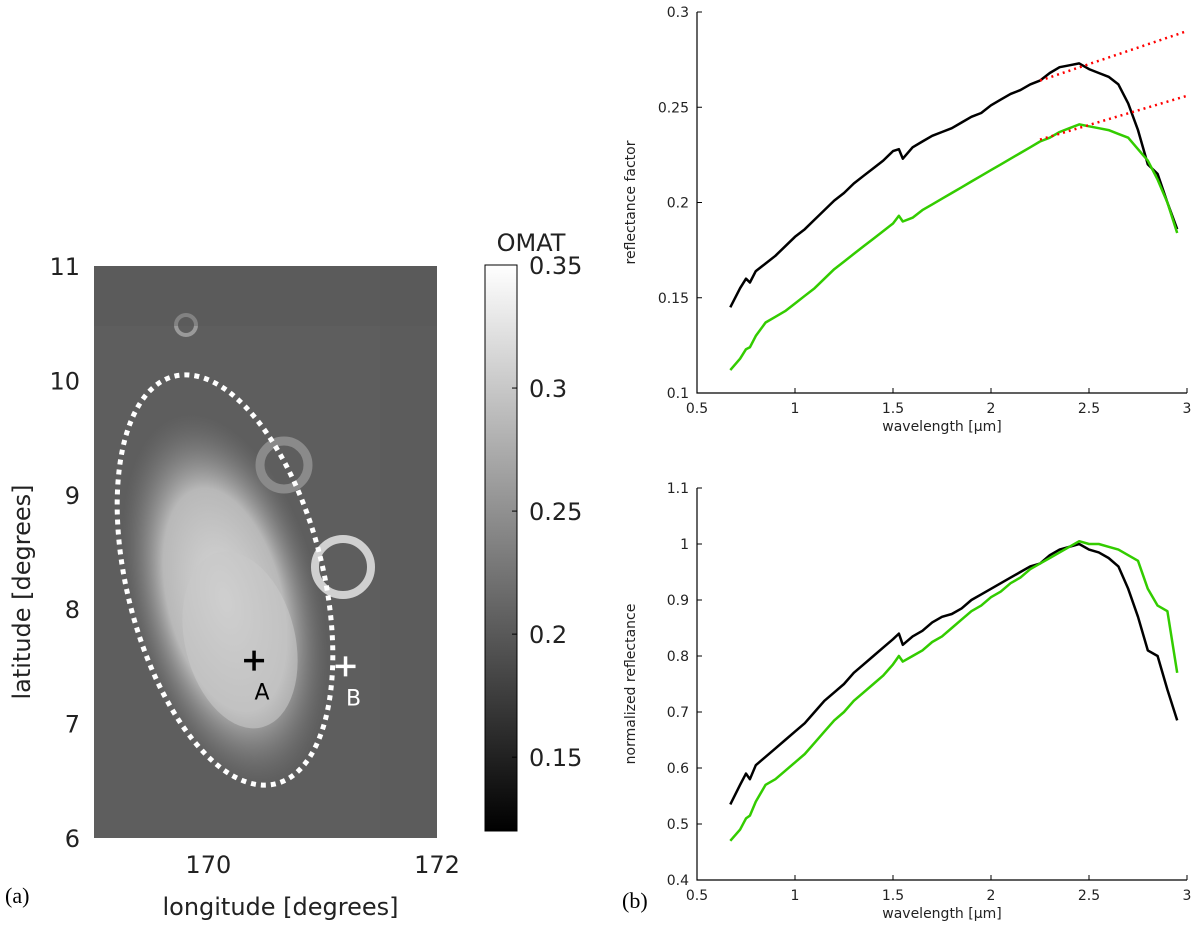 Image resolution: width=1200 pixels, height=925 pixels. I want to click on crater-small, so click(186, 325).